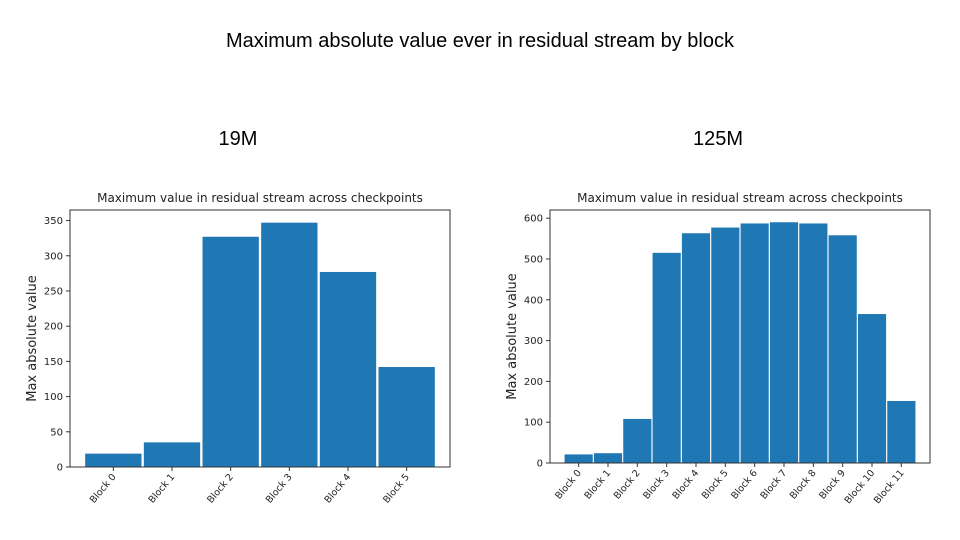 The height and width of the screenshot is (540, 960). What do you see at coordinates (889, 487) in the screenshot?
I see `x-tick-label: Block 11` at bounding box center [889, 487].